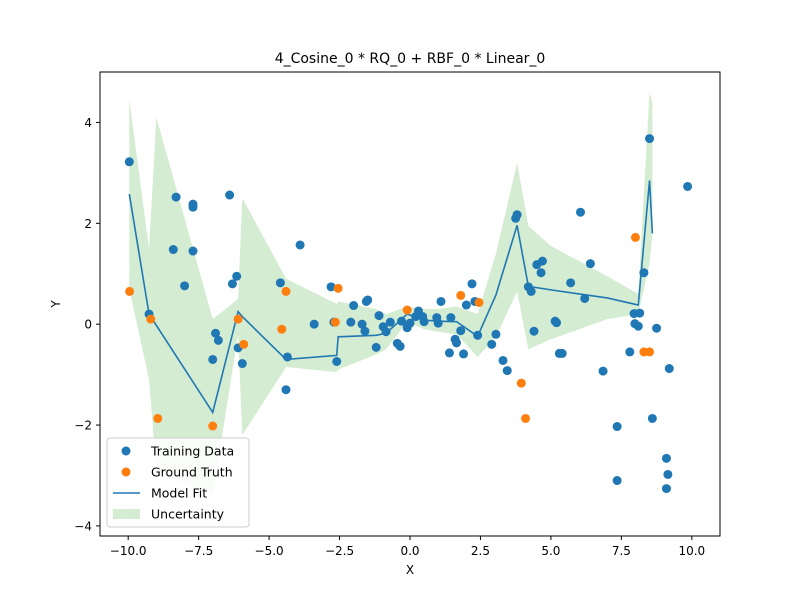 The height and width of the screenshot is (600, 800). Describe the element at coordinates (192, 451) in the screenshot. I see `legend-label: Training Data` at that location.